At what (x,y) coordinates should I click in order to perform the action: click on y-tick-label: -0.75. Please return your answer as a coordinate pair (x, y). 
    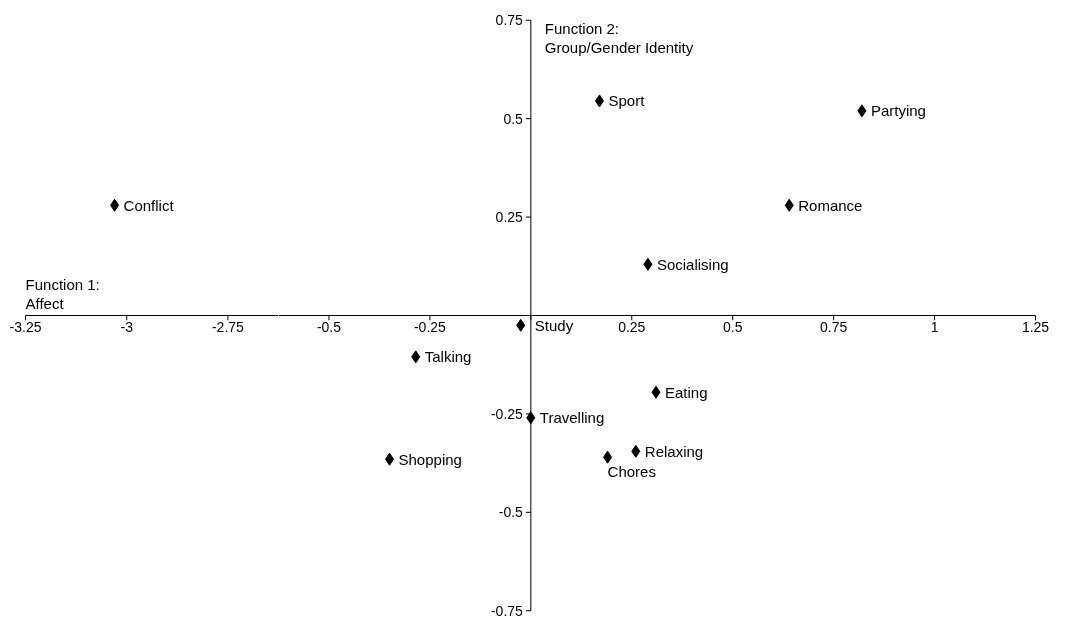
    Looking at the image, I should click on (507, 610).